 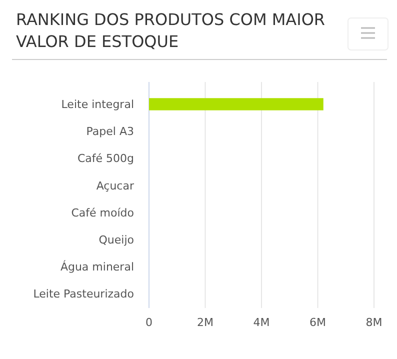 I want to click on y-tick-label: Açucar, so click(x=115, y=185).